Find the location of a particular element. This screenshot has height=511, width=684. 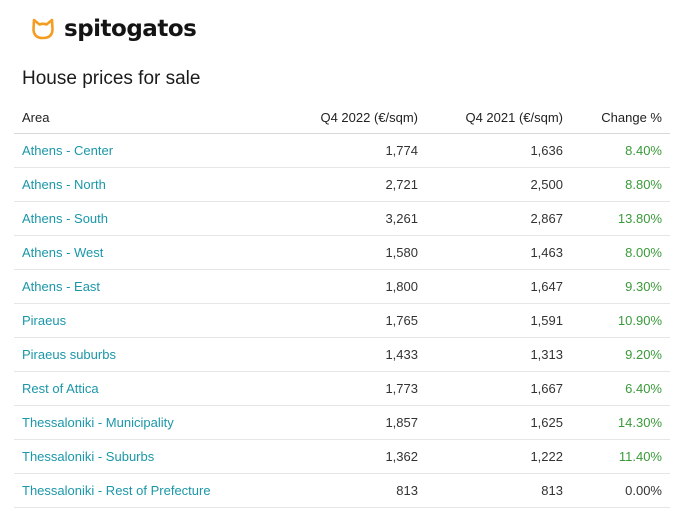

table-row: Athens - South 3,261 2,867 13.80% is located at coordinates (342, 218).